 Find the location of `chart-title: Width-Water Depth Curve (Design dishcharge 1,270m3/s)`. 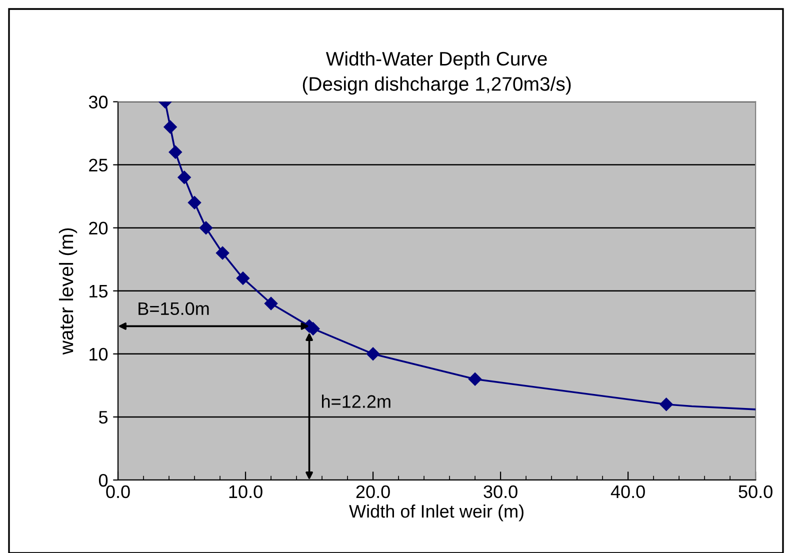

chart-title: Width-Water Depth Curve (Design dishcharge 1,270m3/s) is located at coordinates (436, 73).